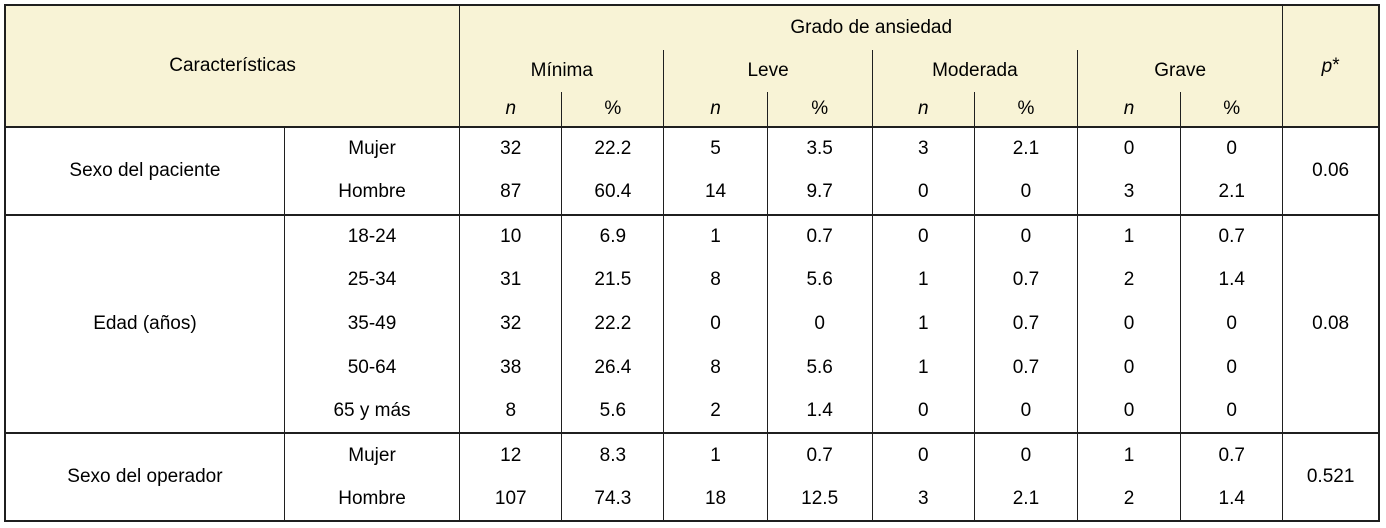 The image size is (1386, 528). I want to click on data-cell: 60.4, so click(613, 192).